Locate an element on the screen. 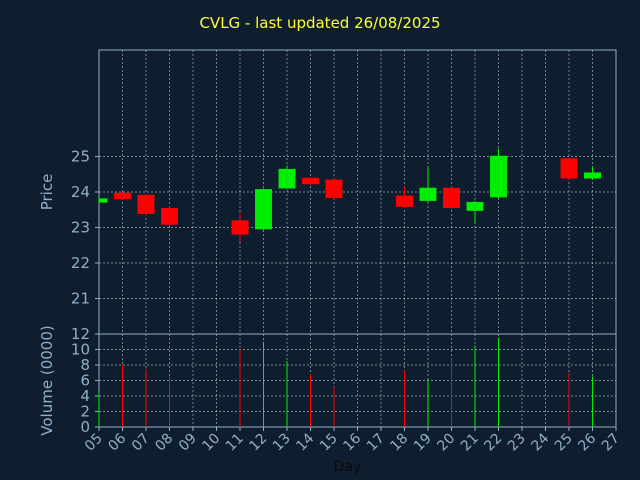 The width and height of the screenshot is (640, 480). x-tick-label: 21 is located at coordinates (470, 443).